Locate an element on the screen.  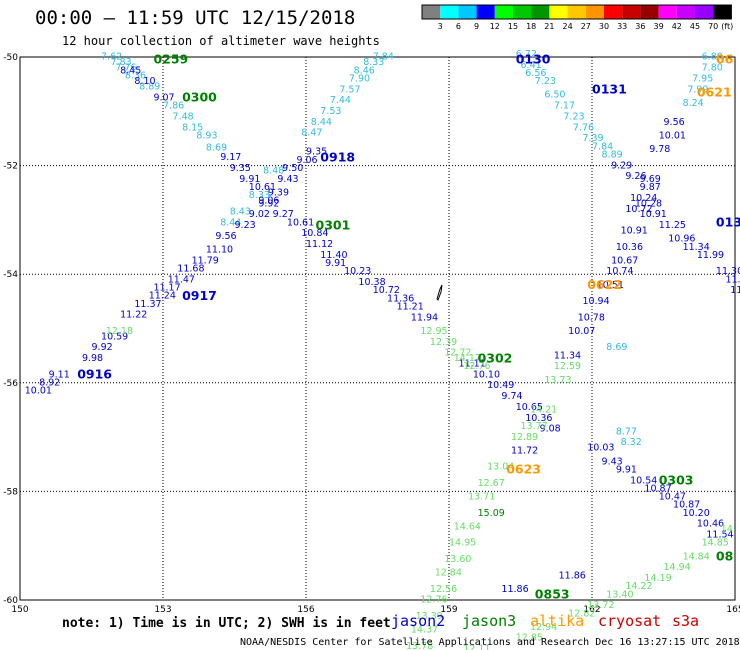
y-tick-label: -58 is located at coordinates (10, 492).